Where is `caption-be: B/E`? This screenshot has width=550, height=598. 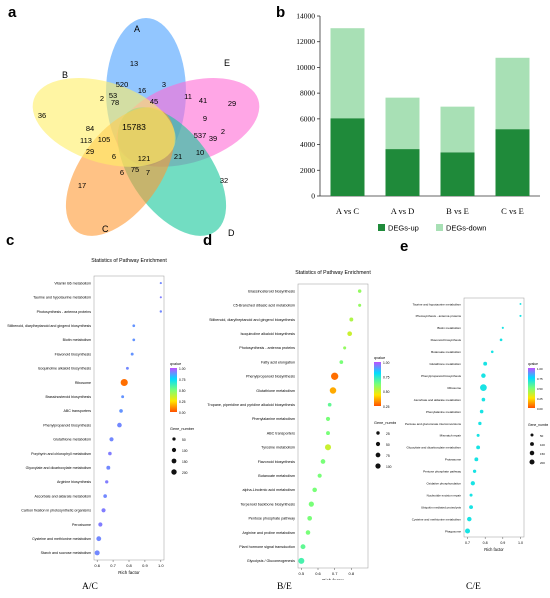
caption-be: B/E is located at coordinates (284, 587).